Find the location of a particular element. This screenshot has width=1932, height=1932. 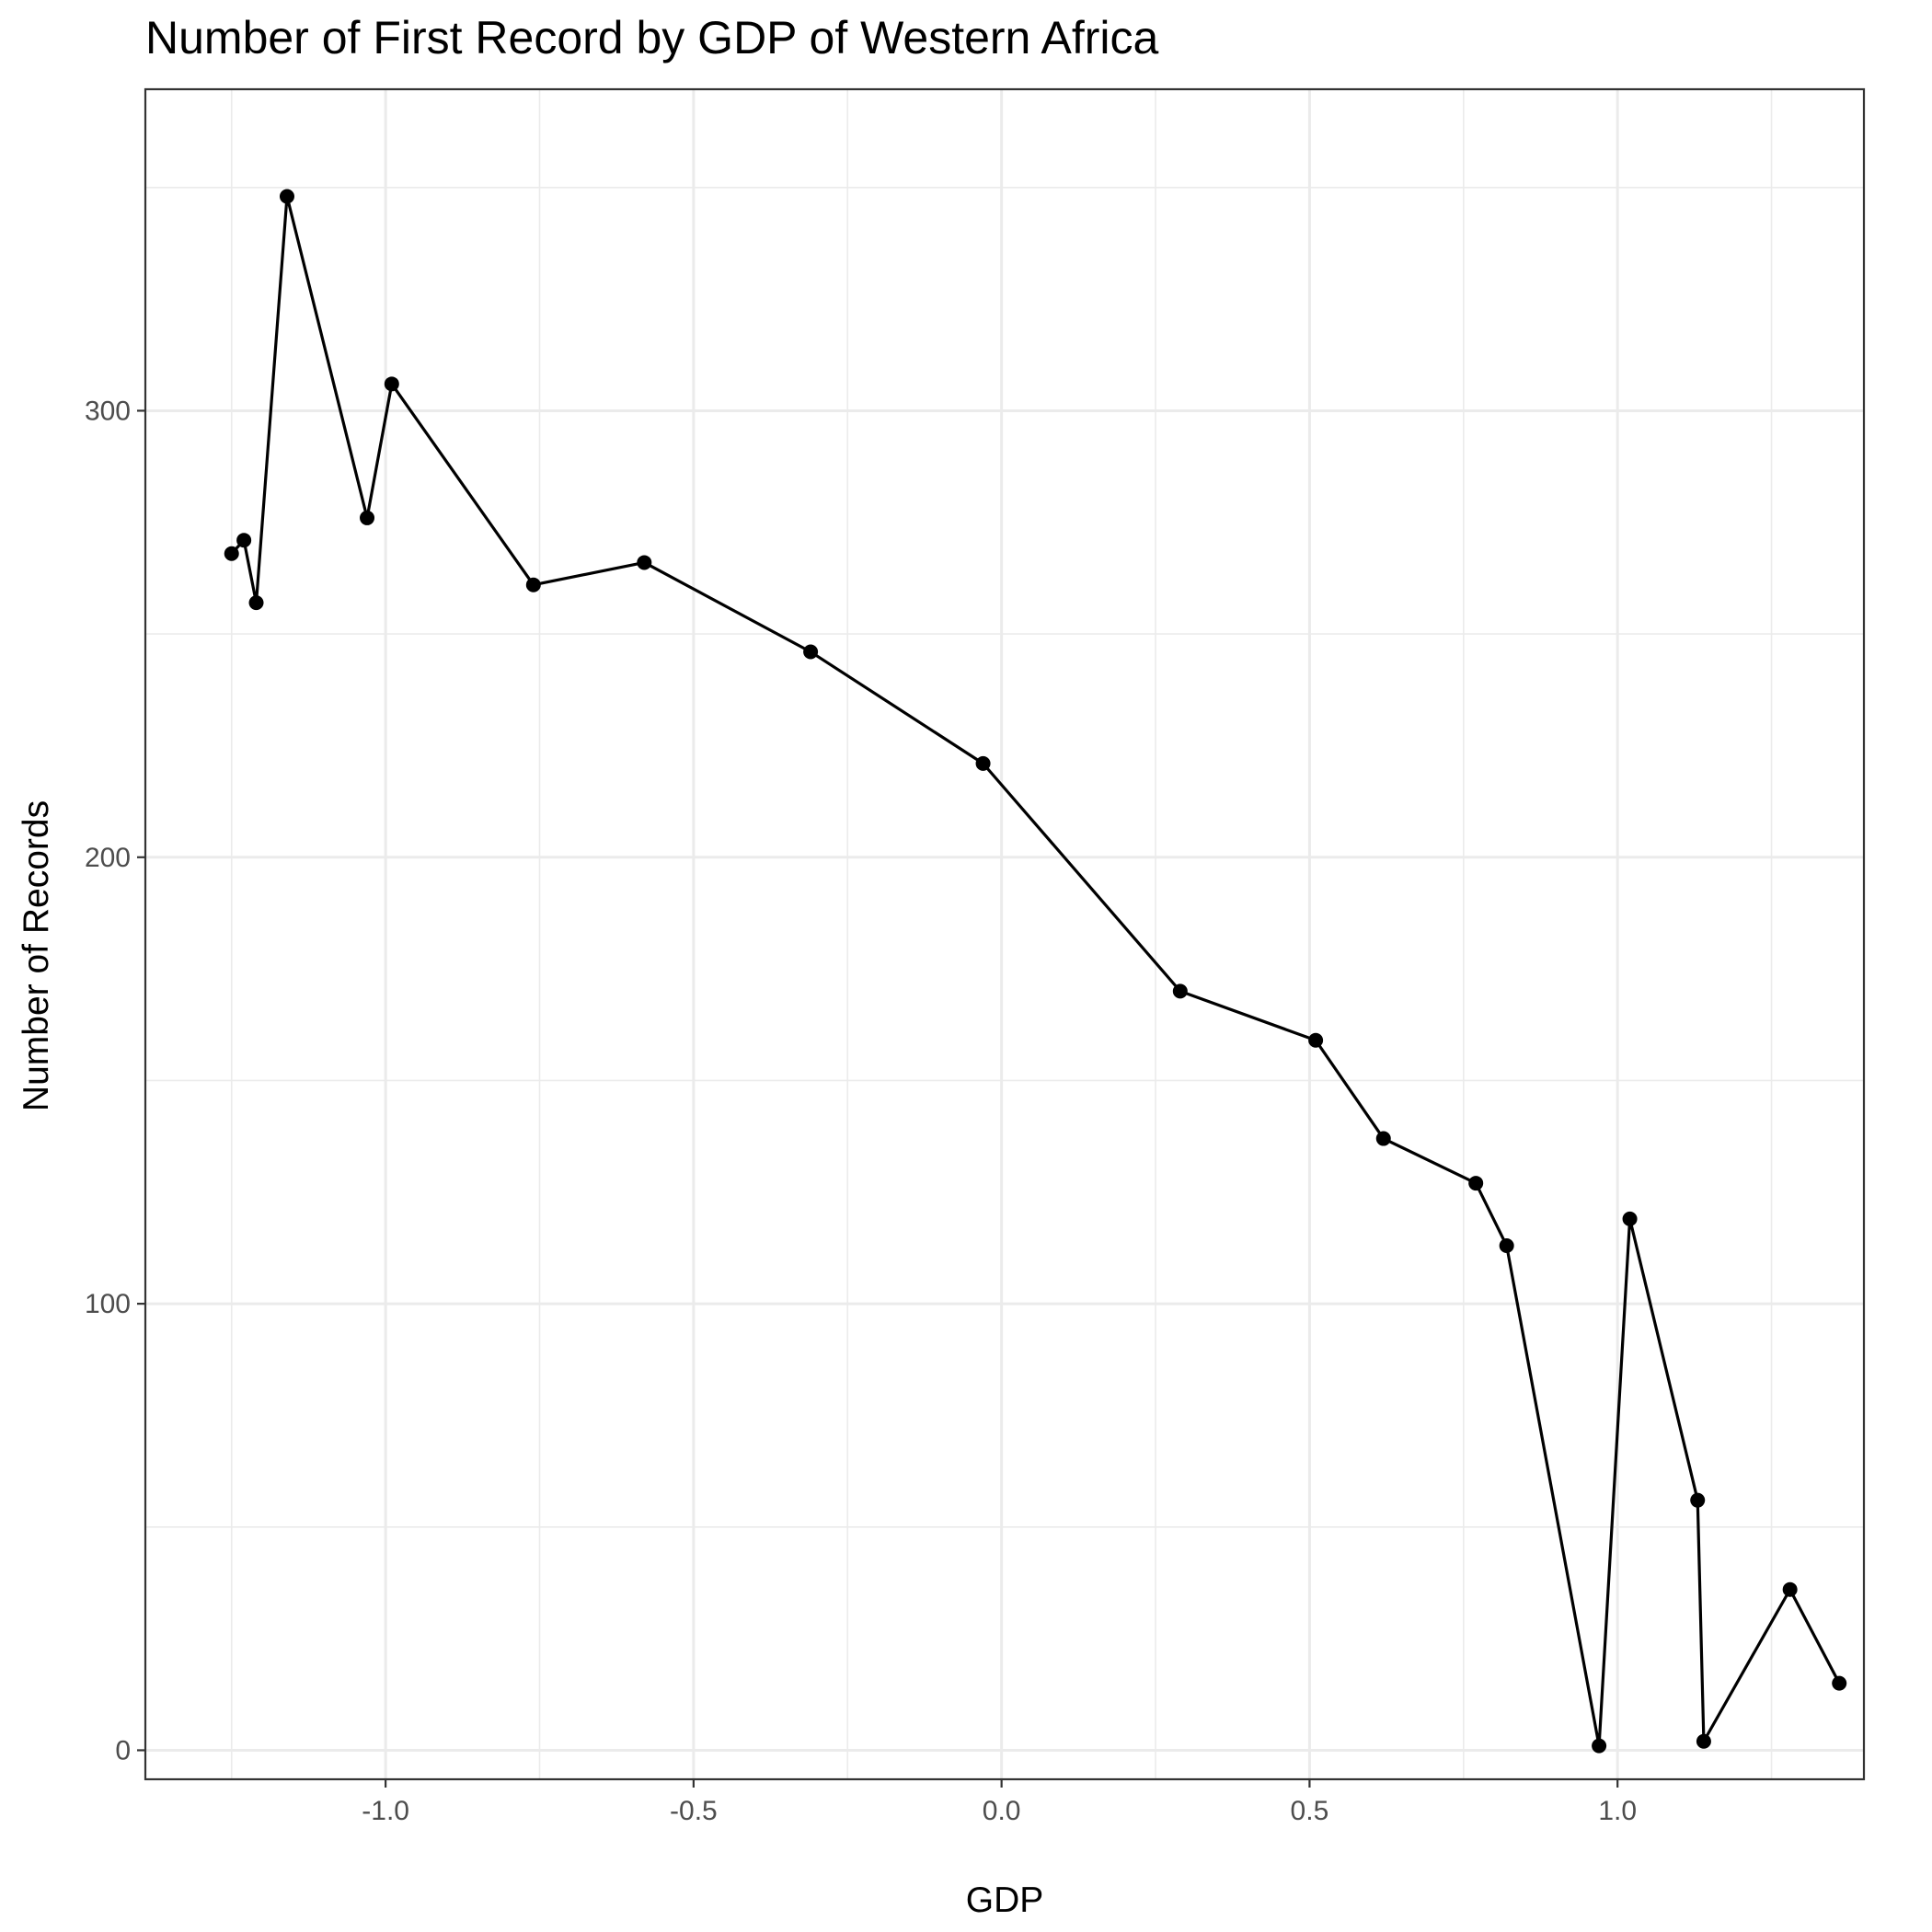

x-tick-label: 0.5 is located at coordinates (1310, 1811).